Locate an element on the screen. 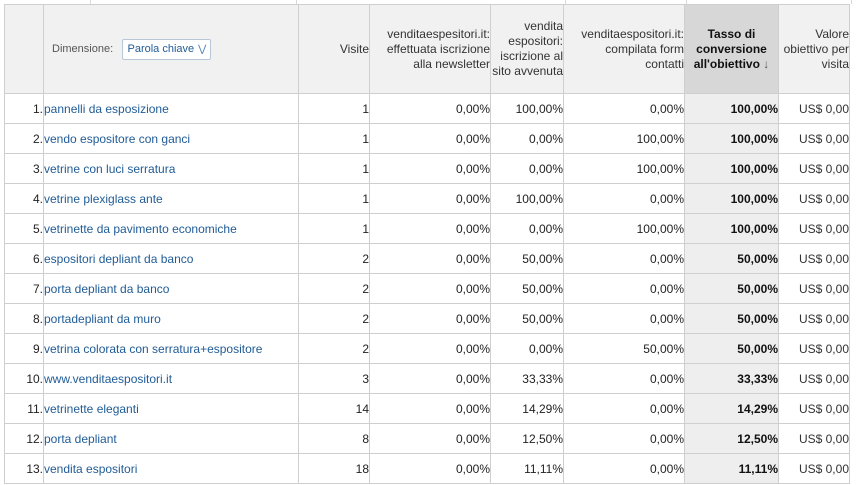 The height and width of the screenshot is (485, 856). row-index: 12. is located at coordinates (24, 438).